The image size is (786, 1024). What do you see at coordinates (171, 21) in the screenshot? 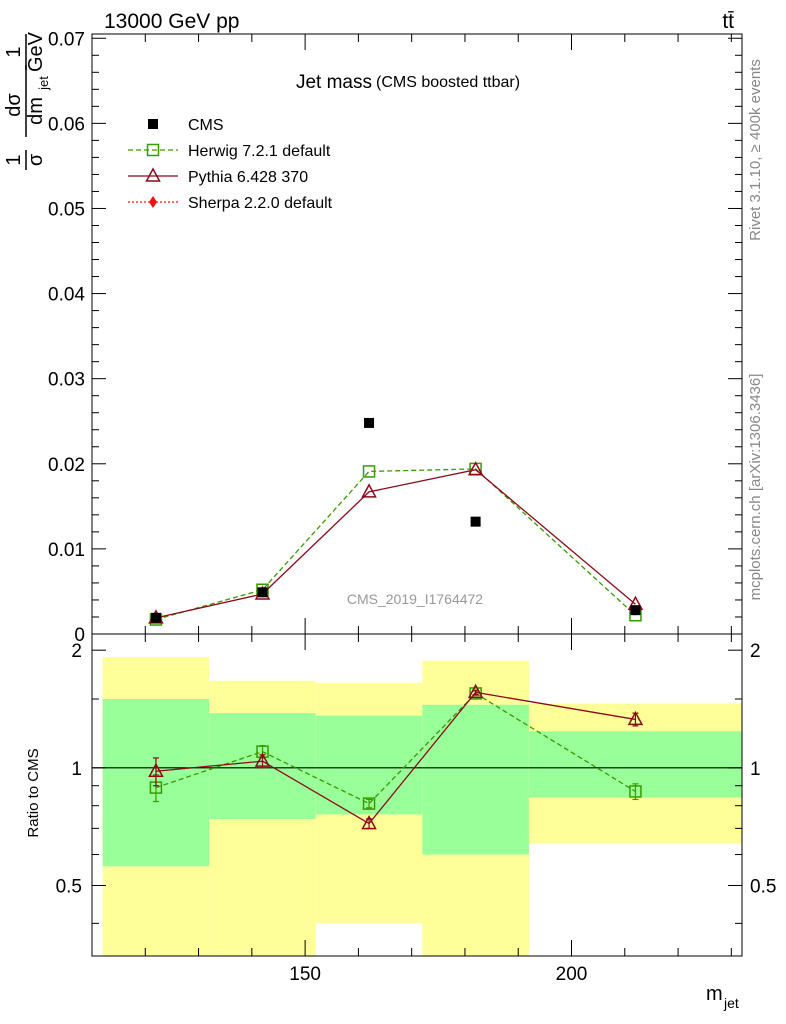
I see `energy-label: 13000 GeV pp` at bounding box center [171, 21].